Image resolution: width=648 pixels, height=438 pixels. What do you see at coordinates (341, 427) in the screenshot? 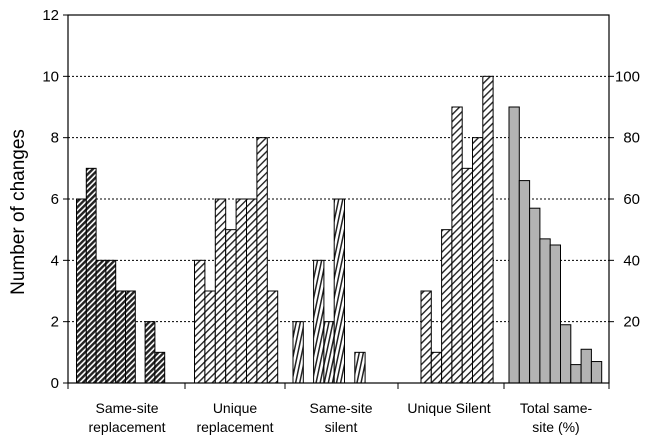
I see `category-label-line: silent` at bounding box center [341, 427].